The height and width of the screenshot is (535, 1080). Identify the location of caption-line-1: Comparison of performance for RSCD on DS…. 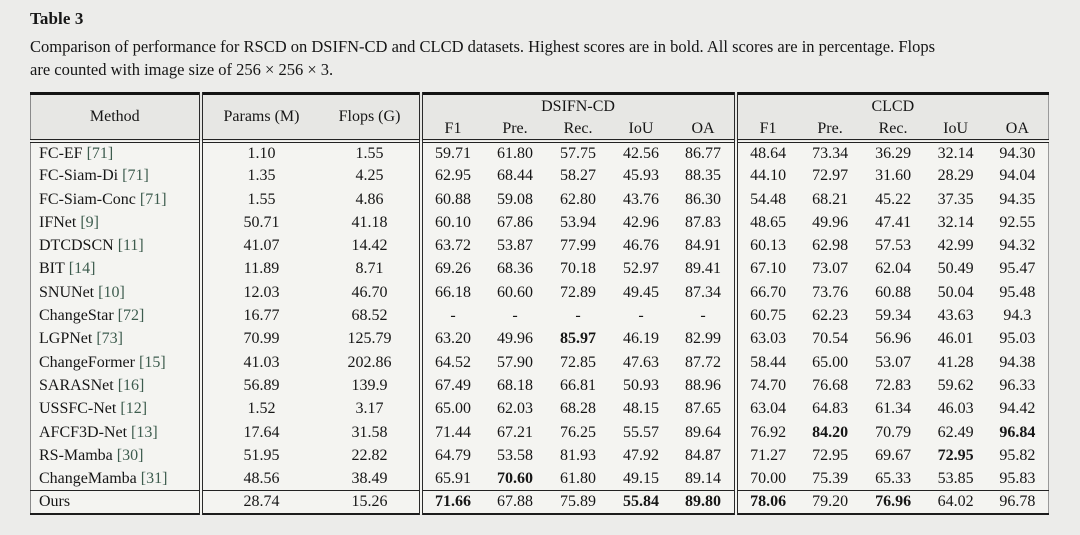
(483, 46).